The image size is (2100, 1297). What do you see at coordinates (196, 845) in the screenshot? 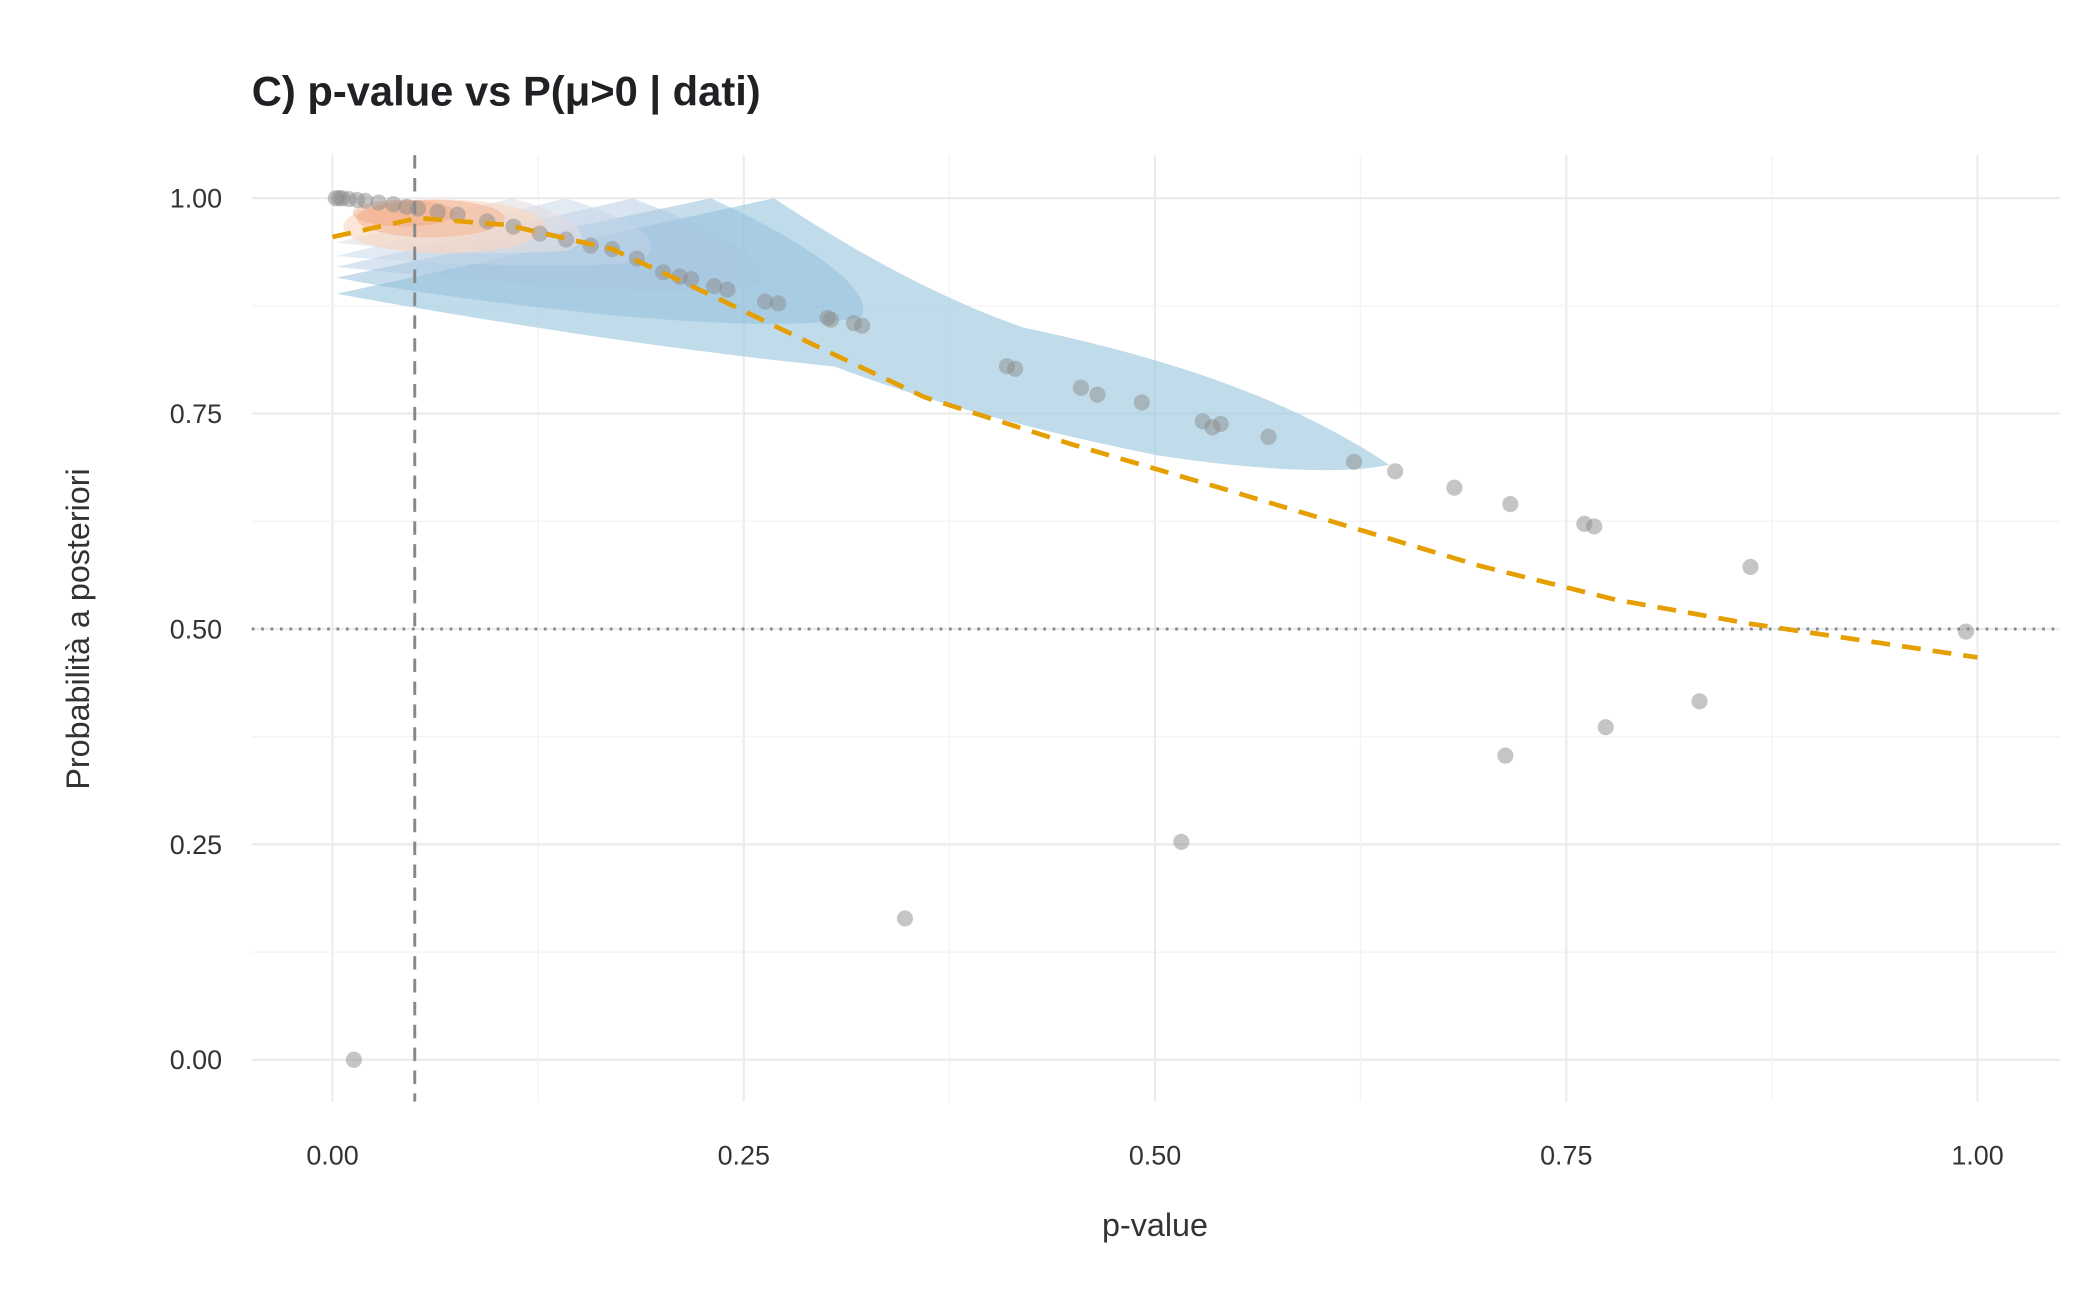
I see `y-tick-label: 0.25` at bounding box center [196, 845].